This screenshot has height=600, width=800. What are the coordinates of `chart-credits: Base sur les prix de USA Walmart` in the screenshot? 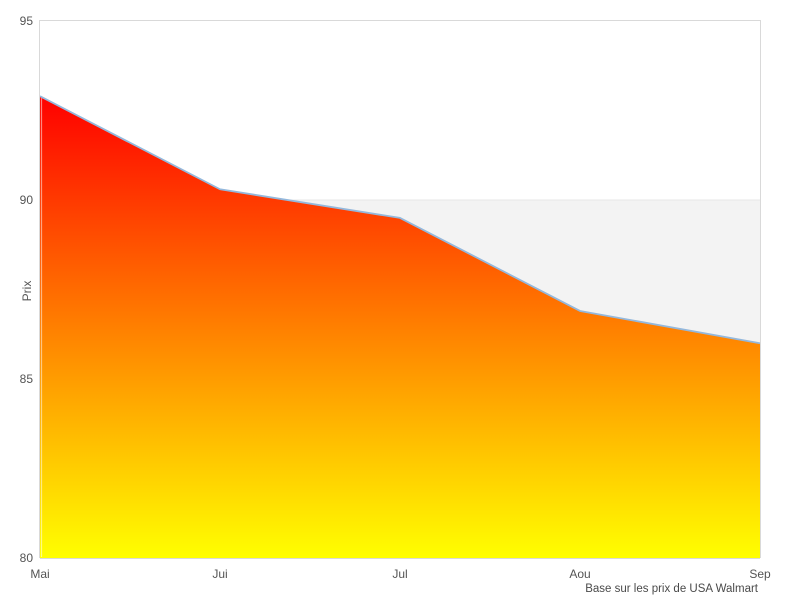 It's located at (671, 589).